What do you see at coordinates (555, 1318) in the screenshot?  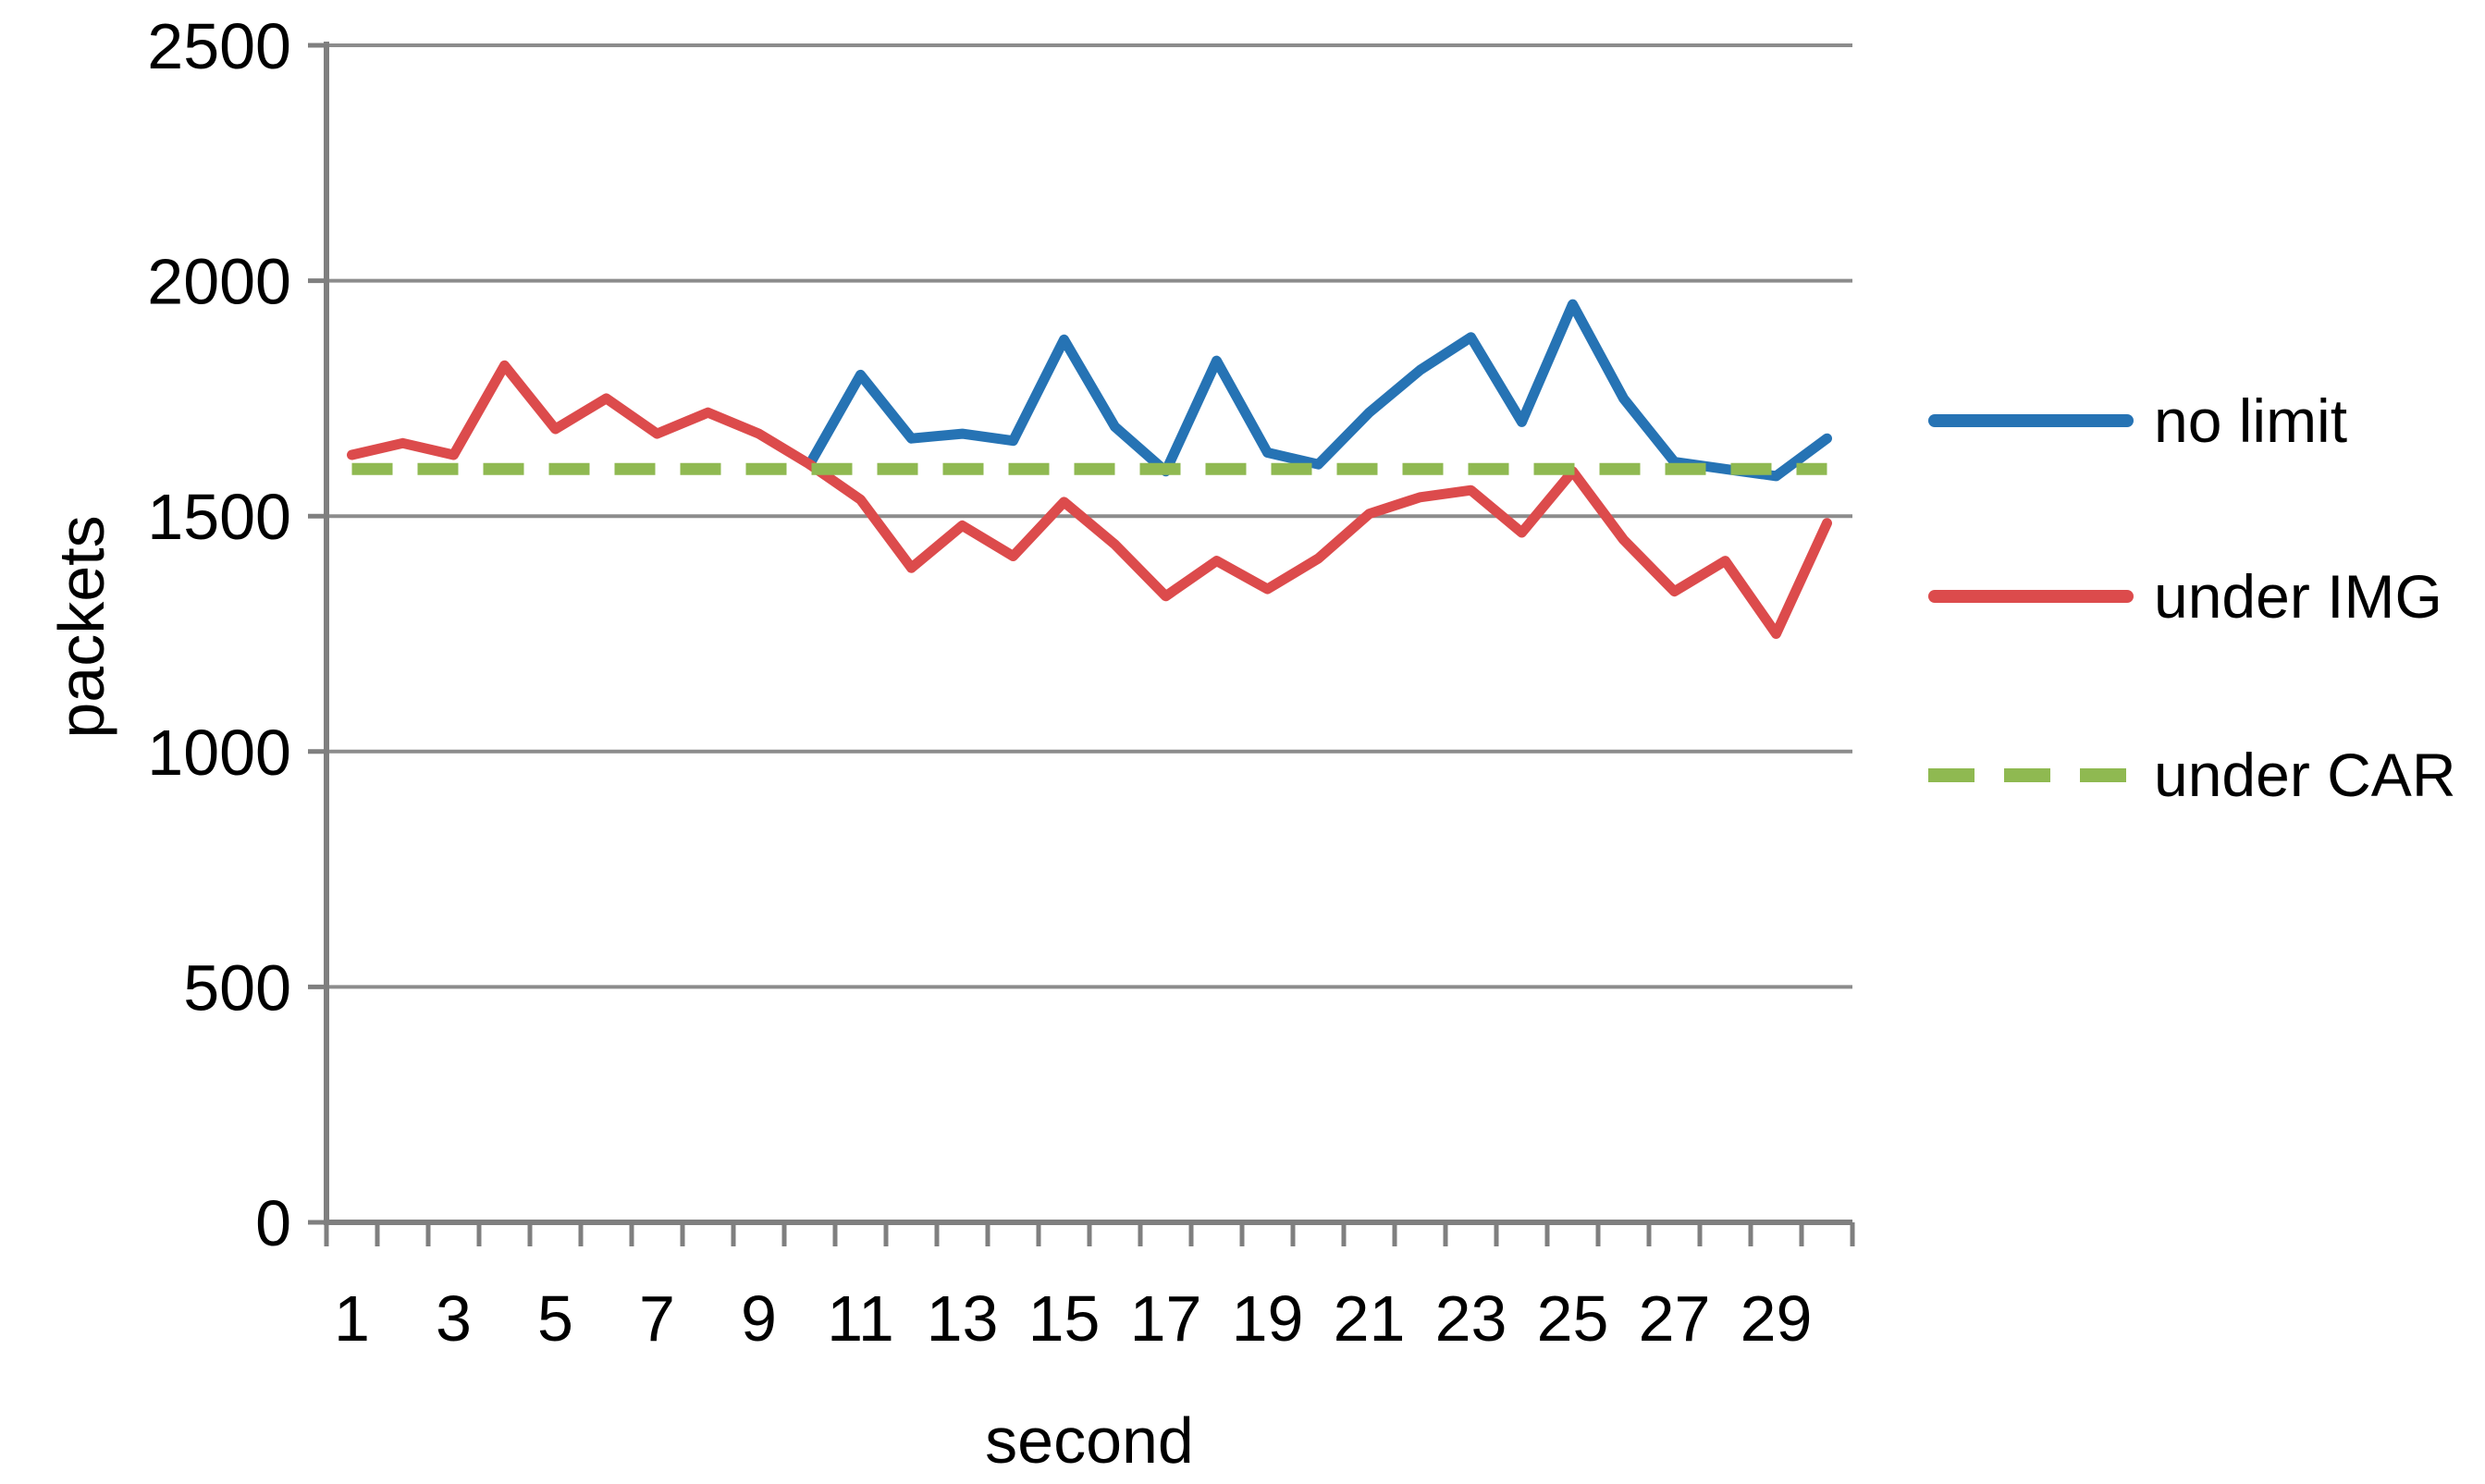 I see `x-tick-label-5: 5` at bounding box center [555, 1318].